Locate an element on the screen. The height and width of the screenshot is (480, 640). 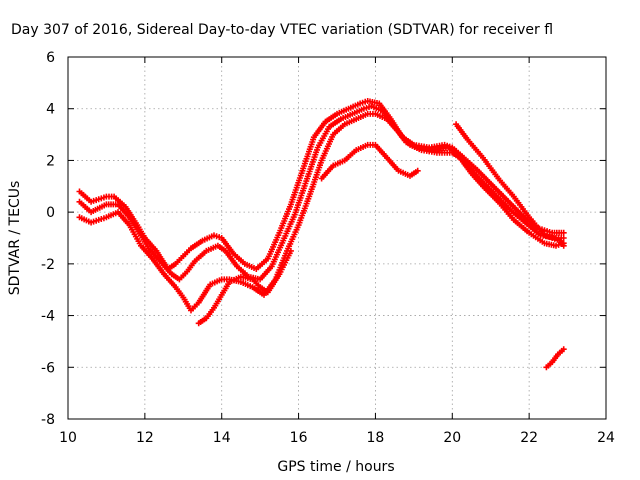
y-tick-label: -6 is located at coordinates (48, 368).